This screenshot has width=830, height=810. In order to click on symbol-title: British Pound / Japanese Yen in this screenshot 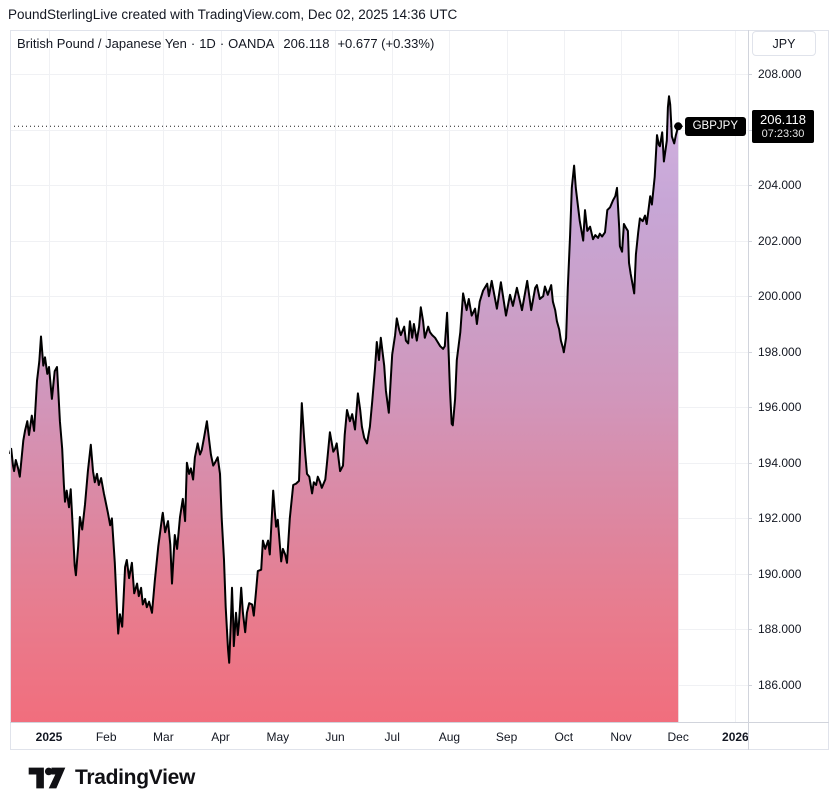, I will do `click(102, 43)`.